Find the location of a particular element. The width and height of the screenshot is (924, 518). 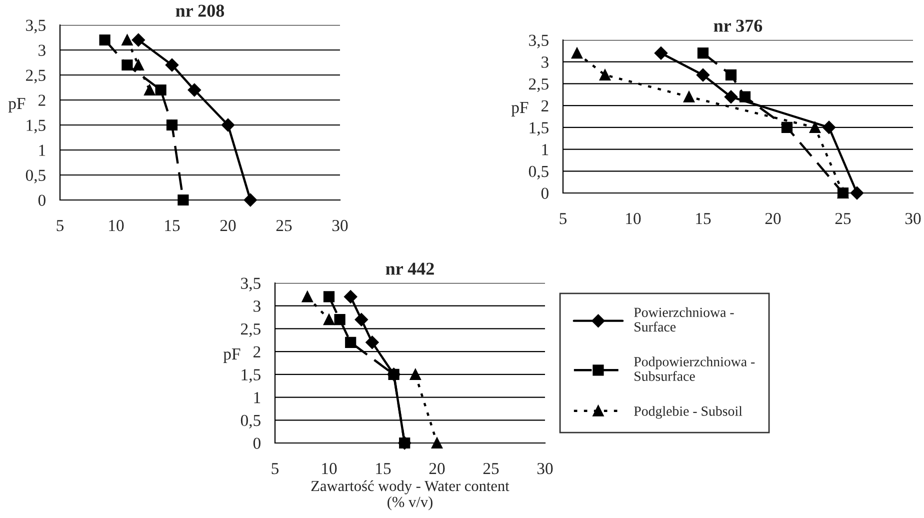

x-axis-title: Zawartość wody - Water content (% v/v) is located at coordinates (410, 495).